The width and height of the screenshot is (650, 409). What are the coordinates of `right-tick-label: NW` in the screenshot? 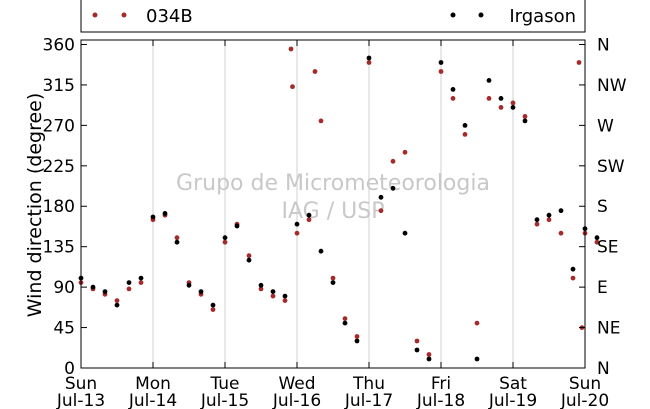 It's located at (612, 86).